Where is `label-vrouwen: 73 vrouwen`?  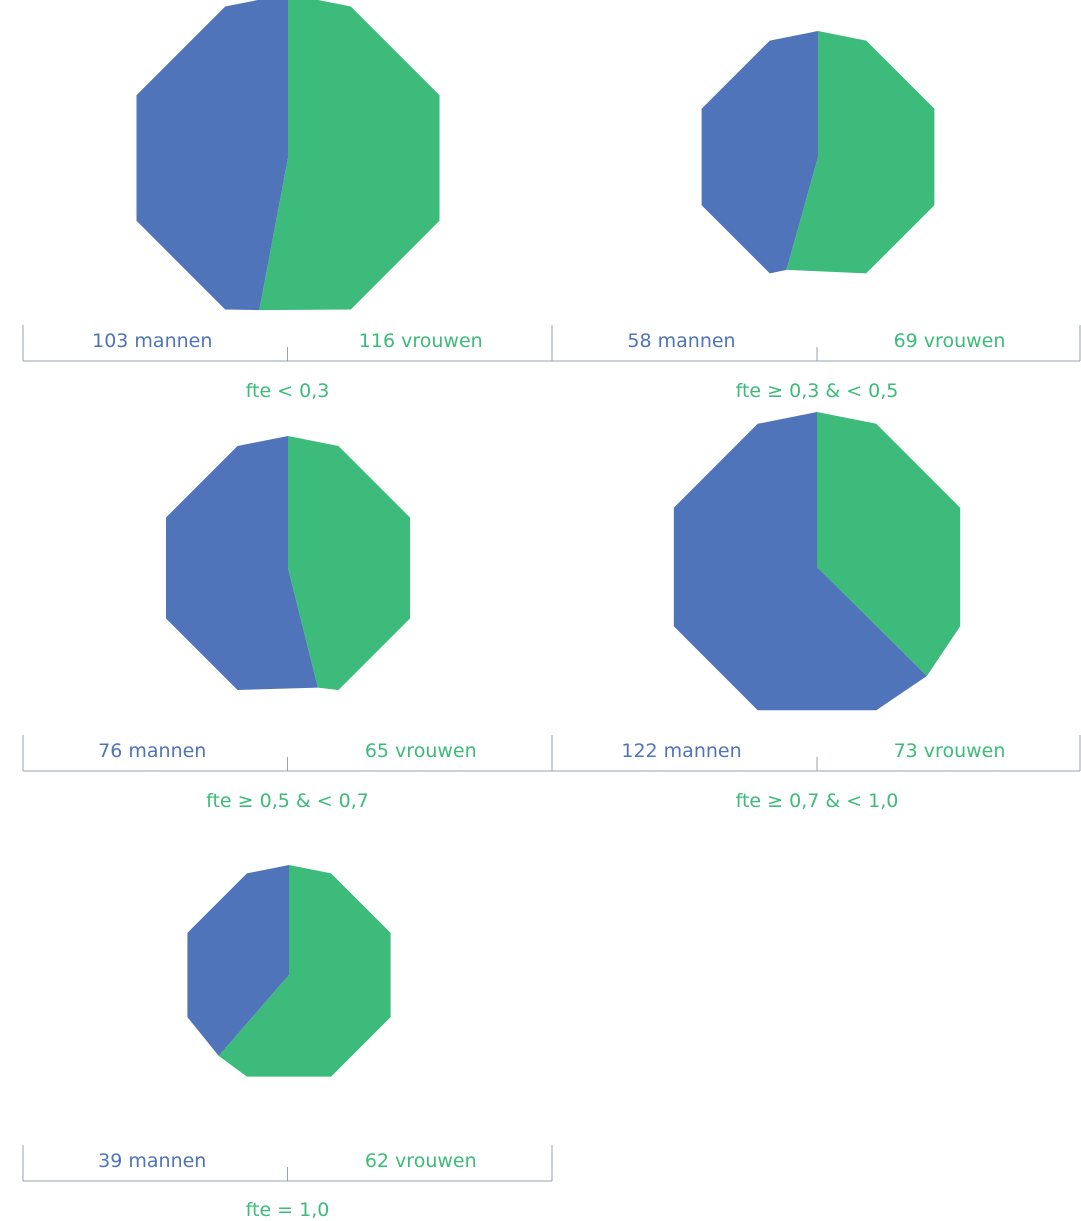 label-vrouwen: 73 vrouwen is located at coordinates (950, 751).